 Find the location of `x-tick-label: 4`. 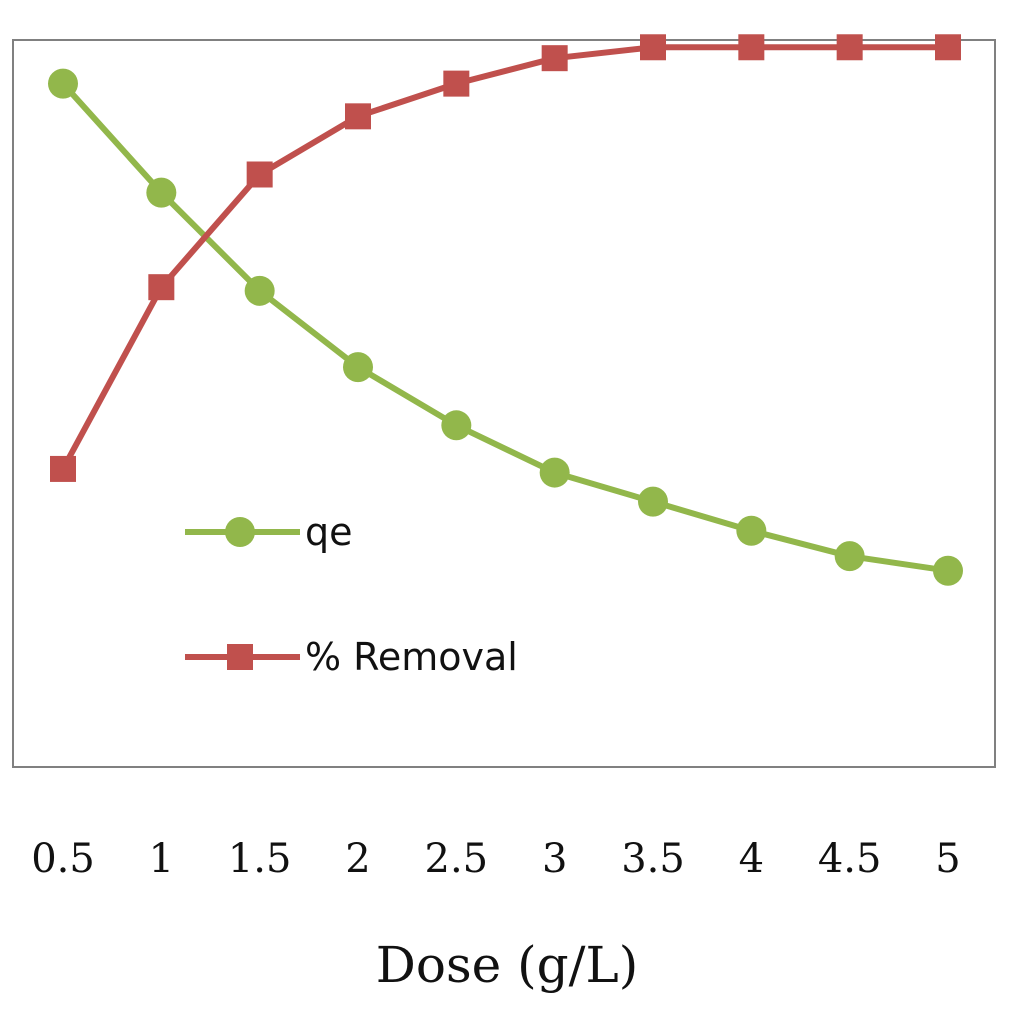

x-tick-label: 4 is located at coordinates (751, 859).